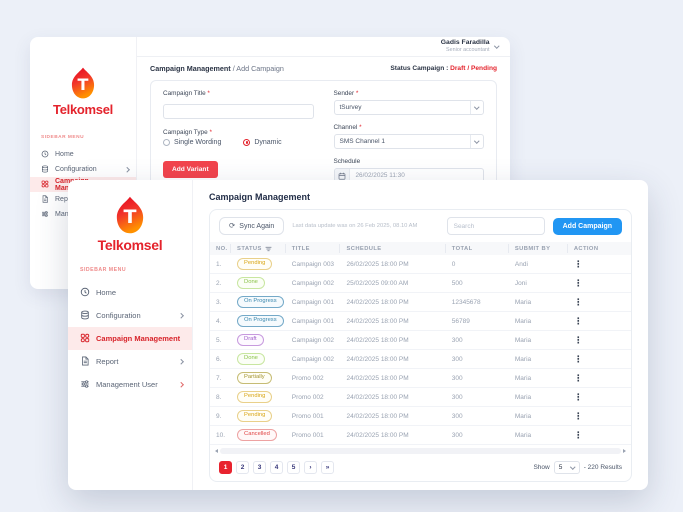 The width and height of the screenshot is (683, 512). Describe the element at coordinates (307, 378) in the screenshot. I see `cell-title: Promo 002` at that location.